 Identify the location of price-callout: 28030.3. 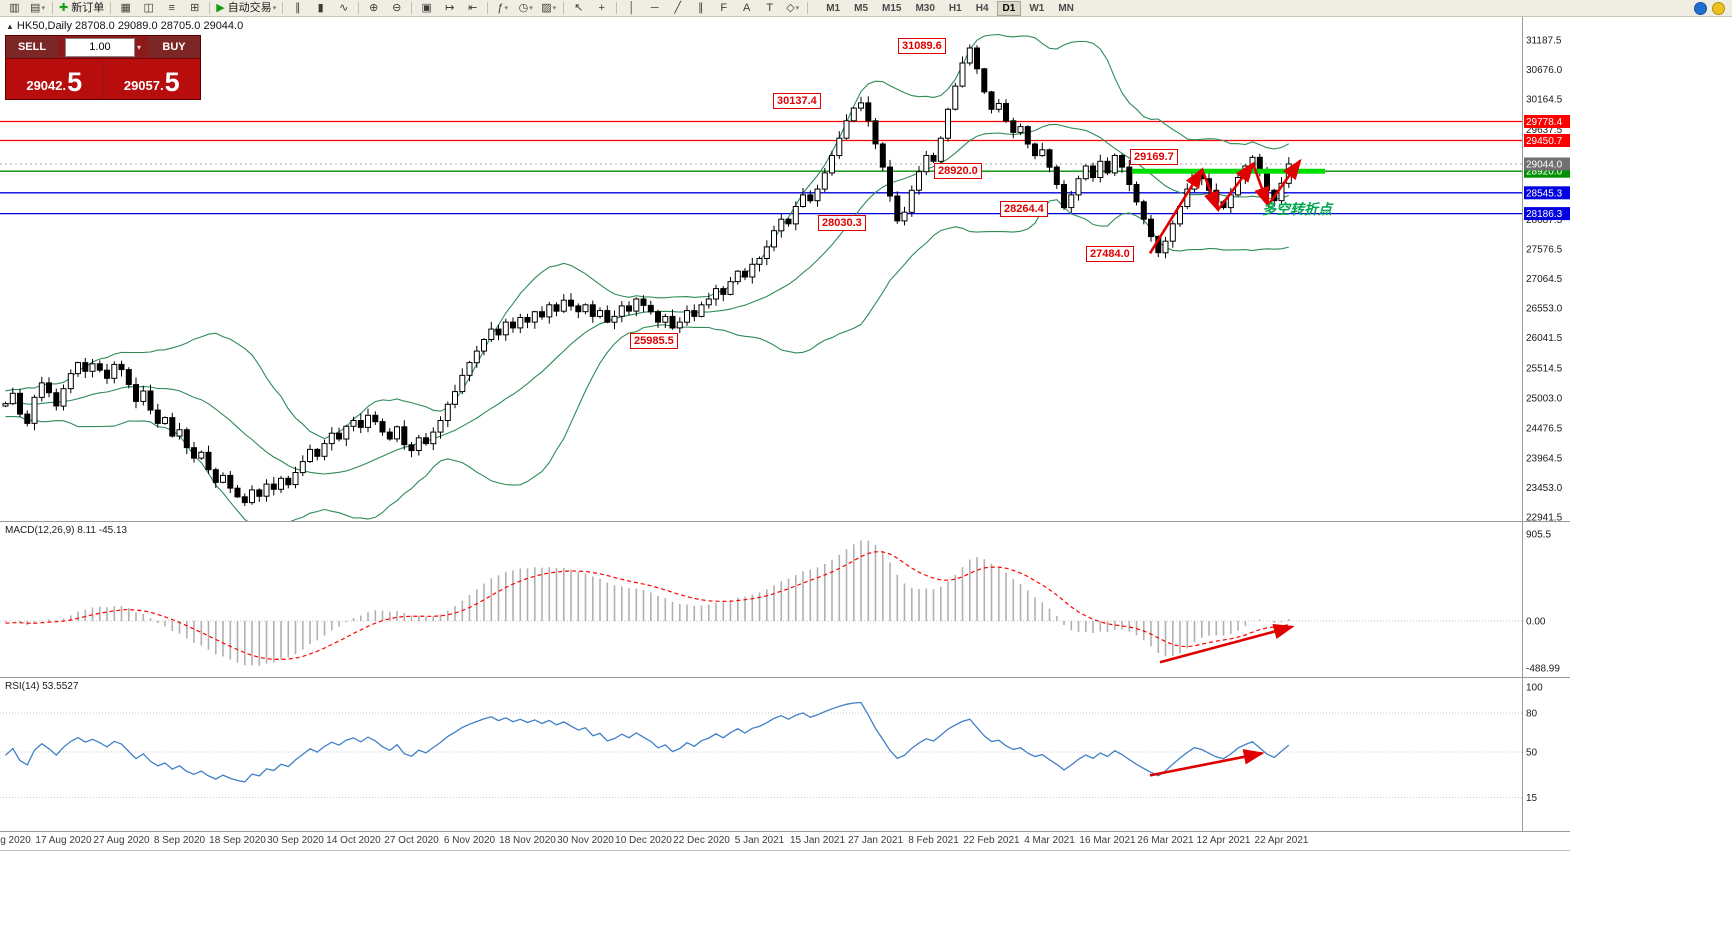
(842, 222).